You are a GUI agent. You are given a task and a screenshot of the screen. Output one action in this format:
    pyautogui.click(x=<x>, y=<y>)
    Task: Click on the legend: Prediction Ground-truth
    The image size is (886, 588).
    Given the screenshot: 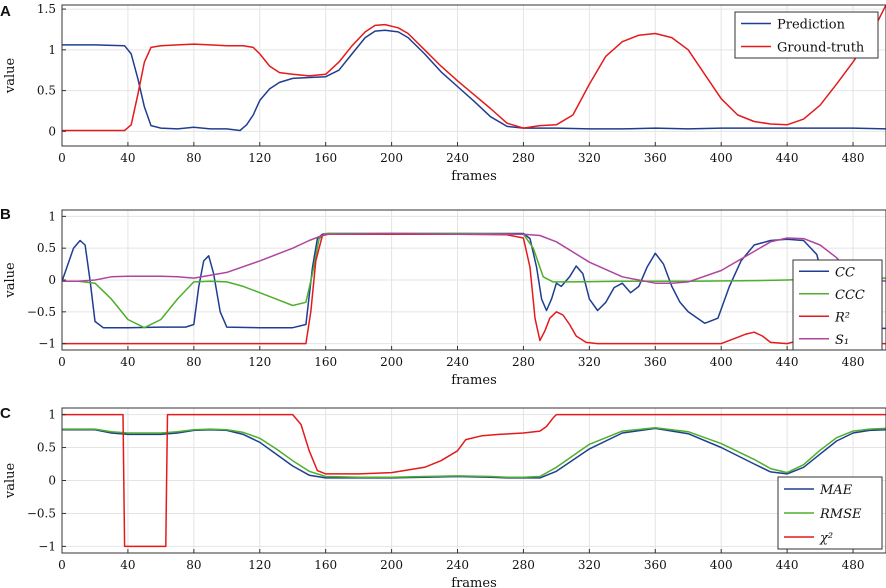 What is the action you would take?
    pyautogui.click(x=806, y=35)
    